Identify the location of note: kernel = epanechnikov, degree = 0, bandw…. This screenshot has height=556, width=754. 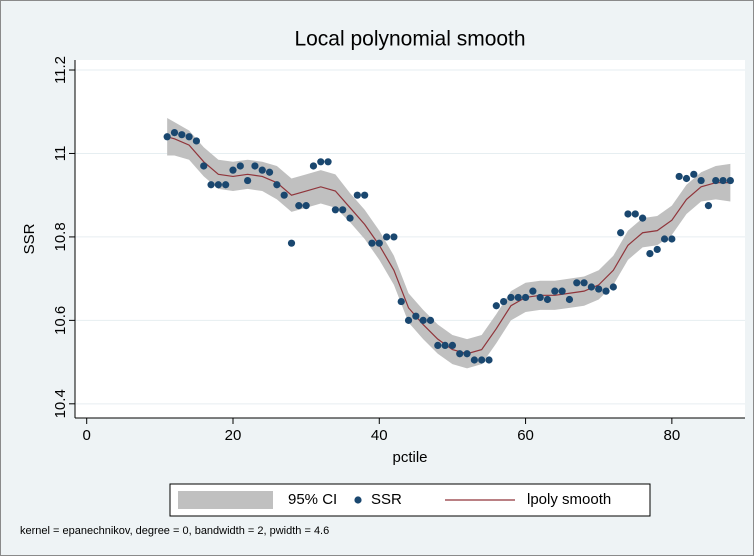
(174, 531).